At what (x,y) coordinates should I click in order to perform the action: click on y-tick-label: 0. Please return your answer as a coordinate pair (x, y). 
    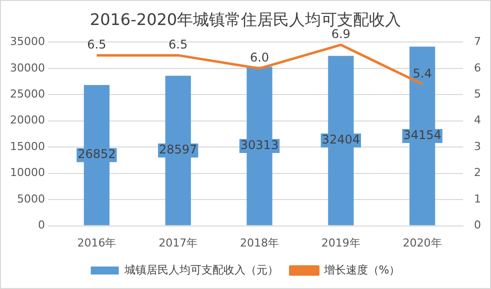
    Looking at the image, I should click on (41, 225).